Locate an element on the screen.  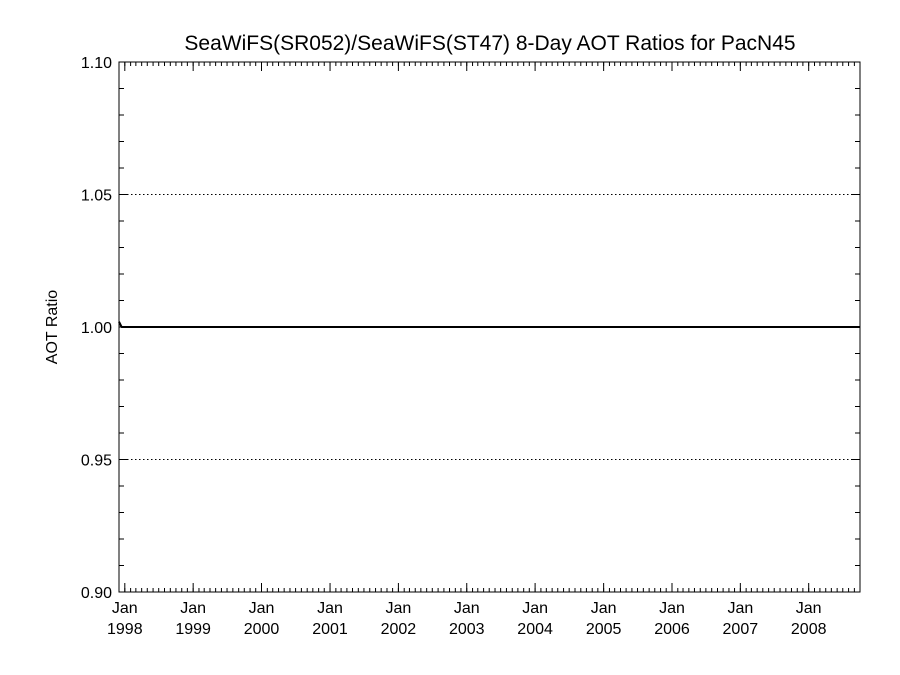
x-tick-label-year: 2000 is located at coordinates (262, 629).